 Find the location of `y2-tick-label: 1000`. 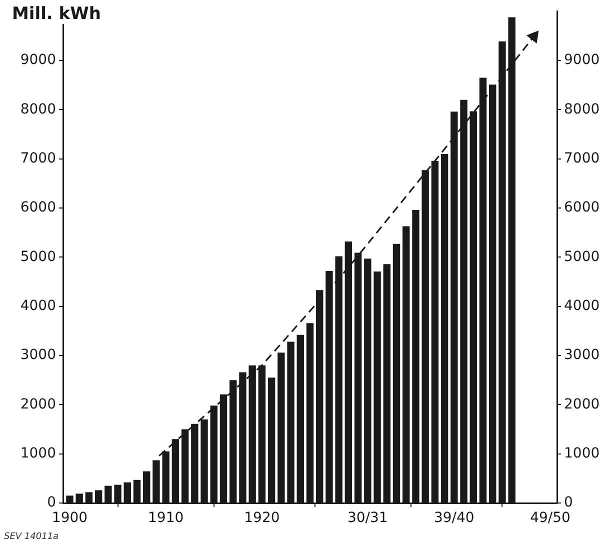

y2-tick-label: 1000 is located at coordinates (582, 453).